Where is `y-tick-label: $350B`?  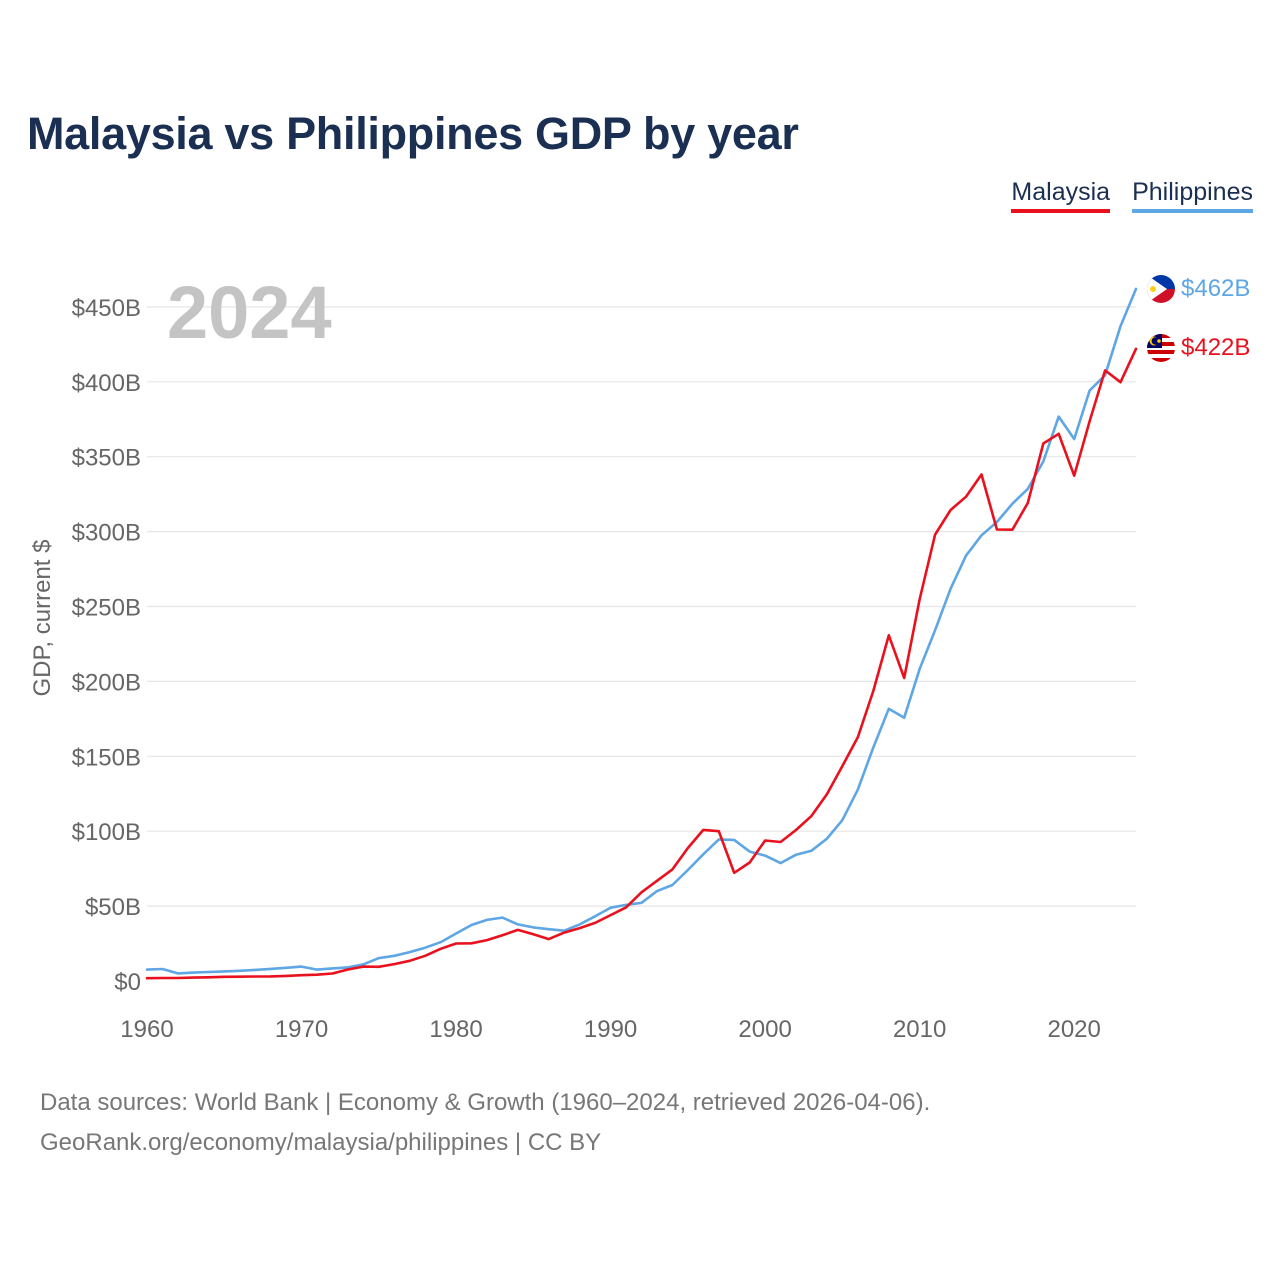
y-tick-label: $350B is located at coordinates (106, 458).